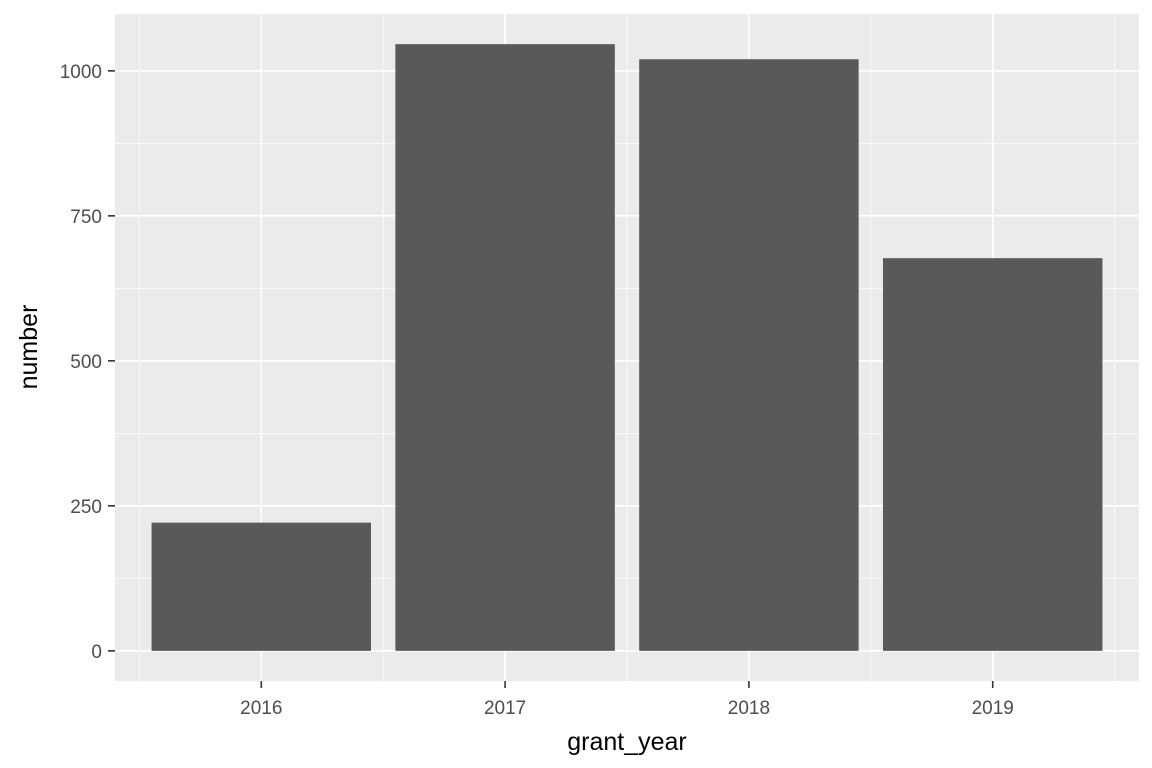 Image resolution: width=1152 pixels, height=768 pixels. Describe the element at coordinates (749, 355) in the screenshot. I see `bar-2018` at that location.